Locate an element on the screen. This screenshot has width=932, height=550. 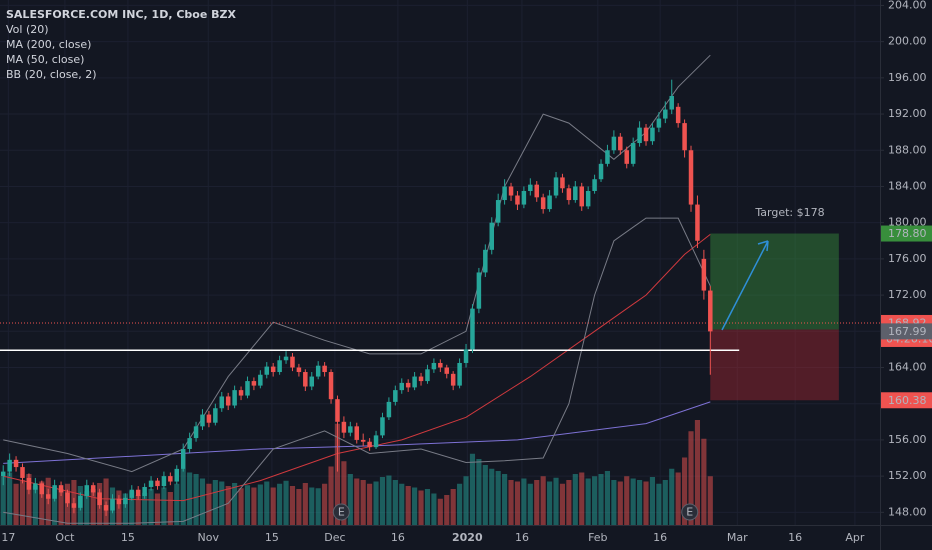
y-tick-label: 192.00 is located at coordinates (907, 113).